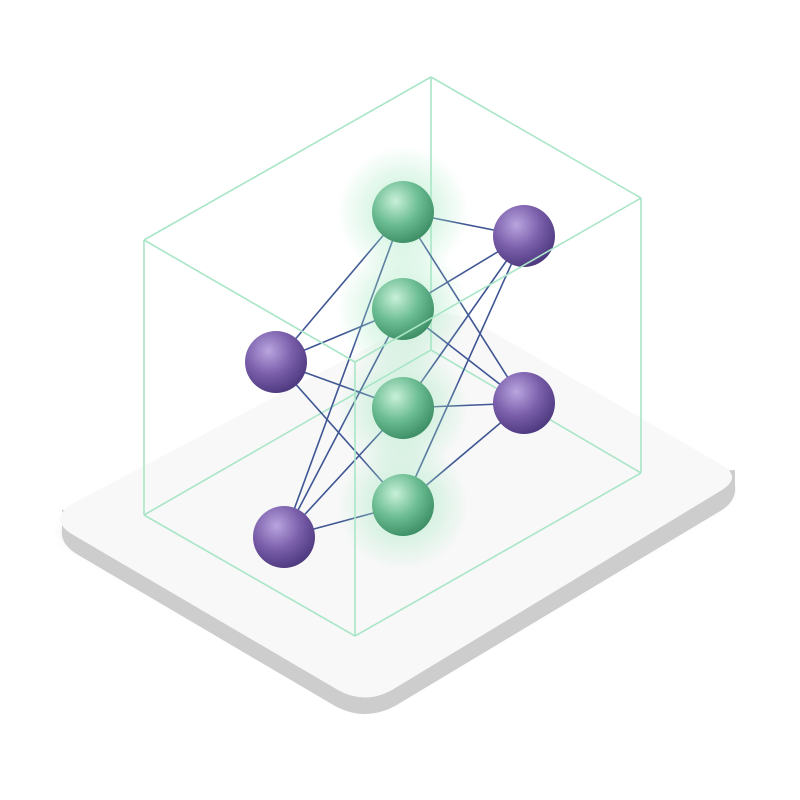 This screenshot has height=800, width=800. I want to click on green-node-h3, so click(403, 408).